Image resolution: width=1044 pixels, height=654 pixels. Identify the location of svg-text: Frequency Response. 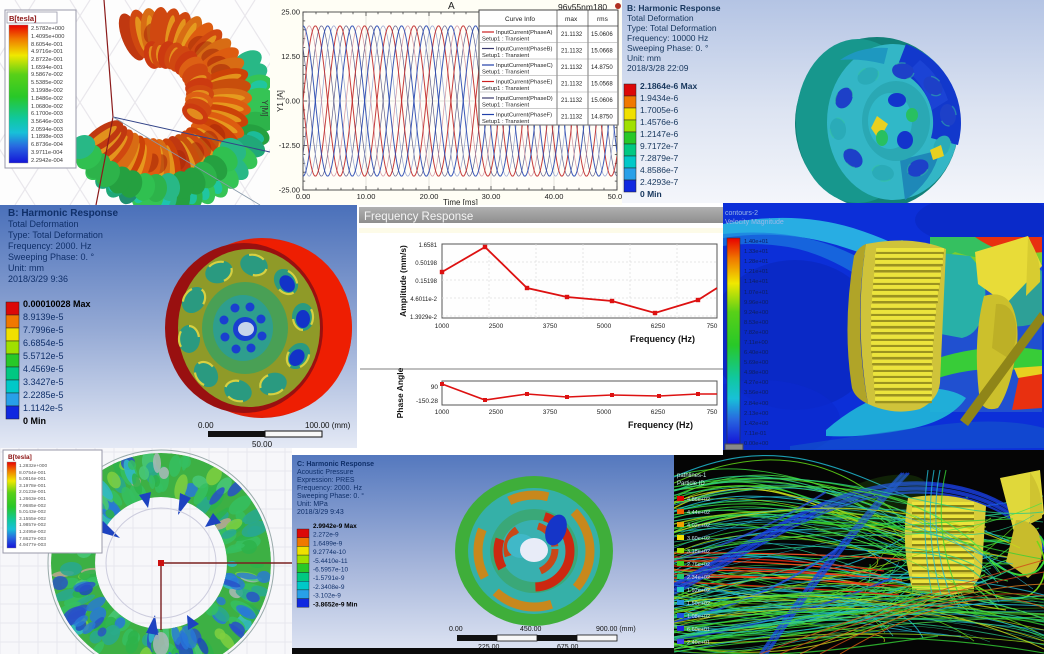
(418, 217).